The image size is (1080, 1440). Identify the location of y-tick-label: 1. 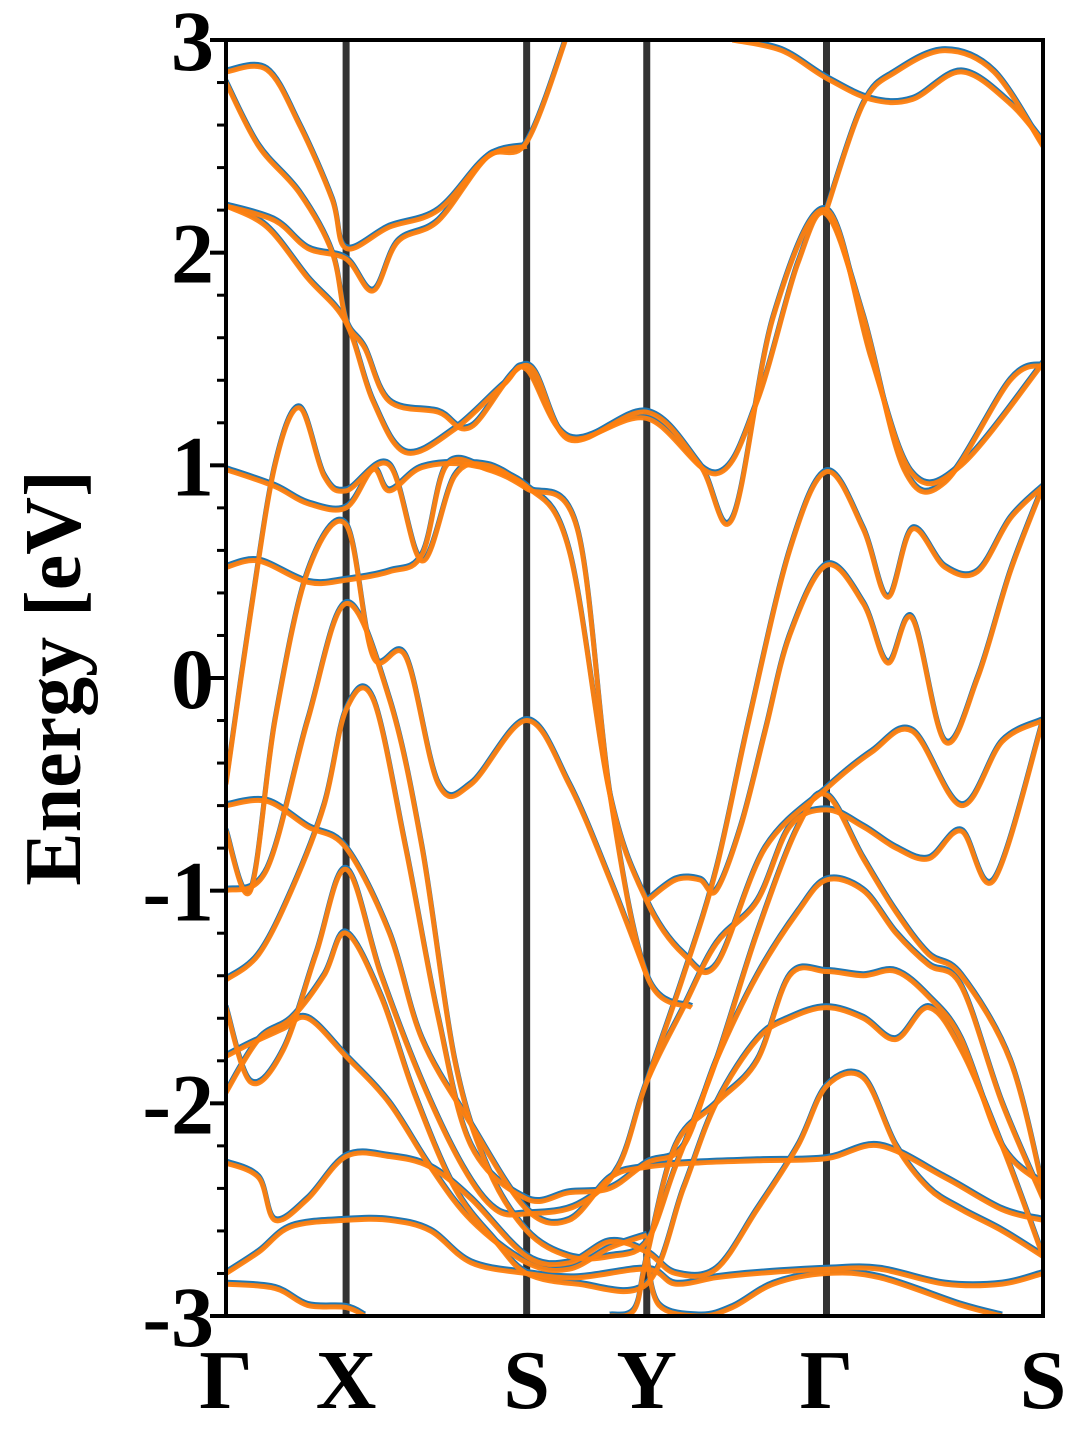
(192, 466).